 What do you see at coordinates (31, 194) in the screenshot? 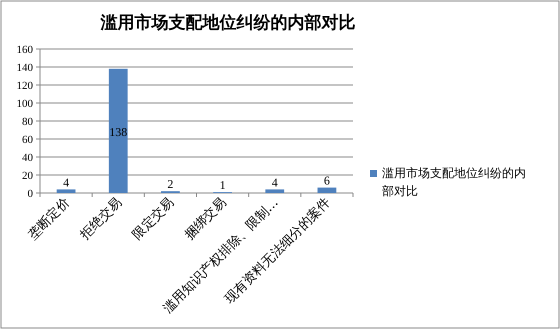
I see `y-tick-label: 0` at bounding box center [31, 194].